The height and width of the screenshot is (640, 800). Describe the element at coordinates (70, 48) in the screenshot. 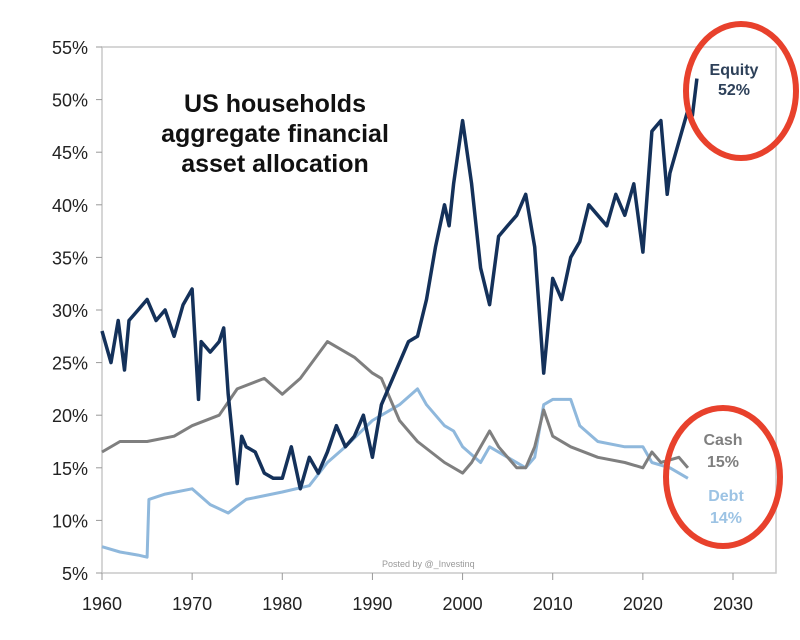

I see `y-tick-label: 55%` at that location.